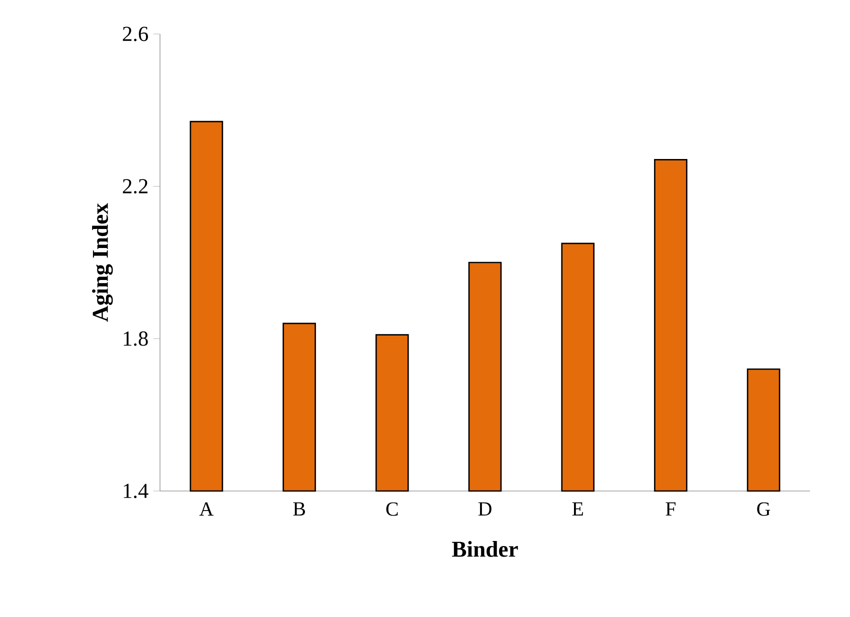 The width and height of the screenshot is (850, 617). I want to click on y-axis-title: Aging Index, so click(102, 262).